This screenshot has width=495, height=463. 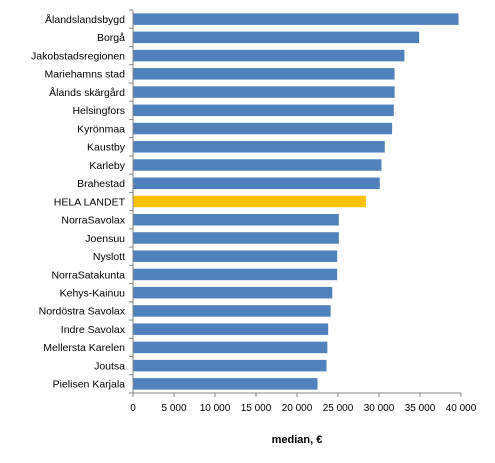 What do you see at coordinates (109, 366) in the screenshot?
I see `category-label: Joutsa` at bounding box center [109, 366].